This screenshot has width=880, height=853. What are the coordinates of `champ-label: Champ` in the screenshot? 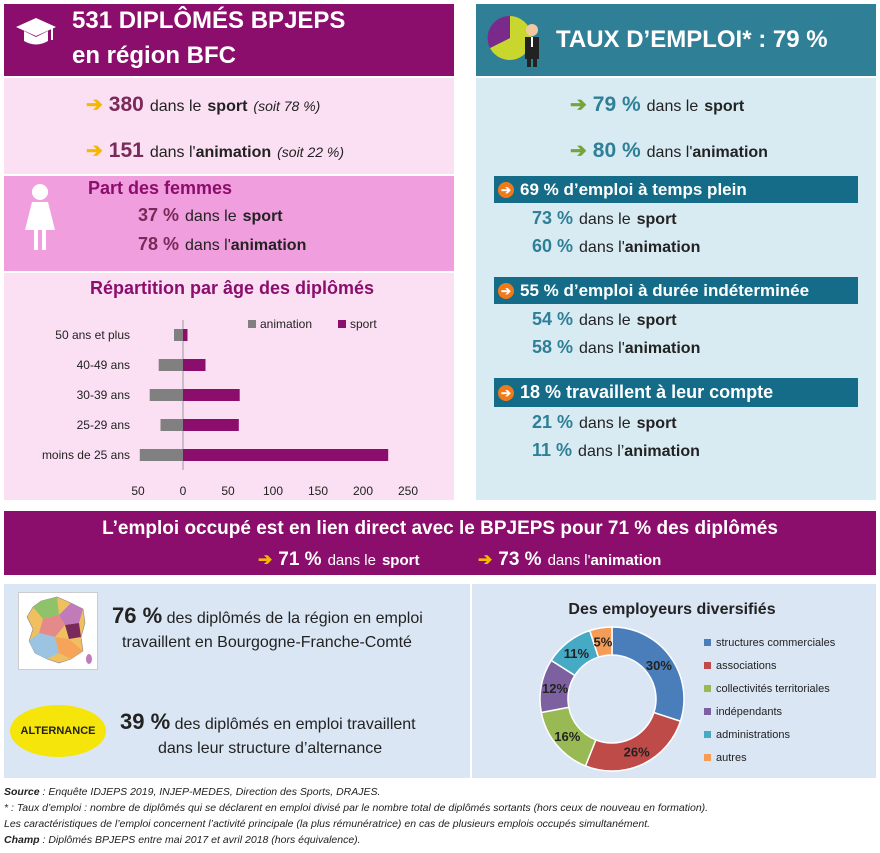 It's located at (22, 840).